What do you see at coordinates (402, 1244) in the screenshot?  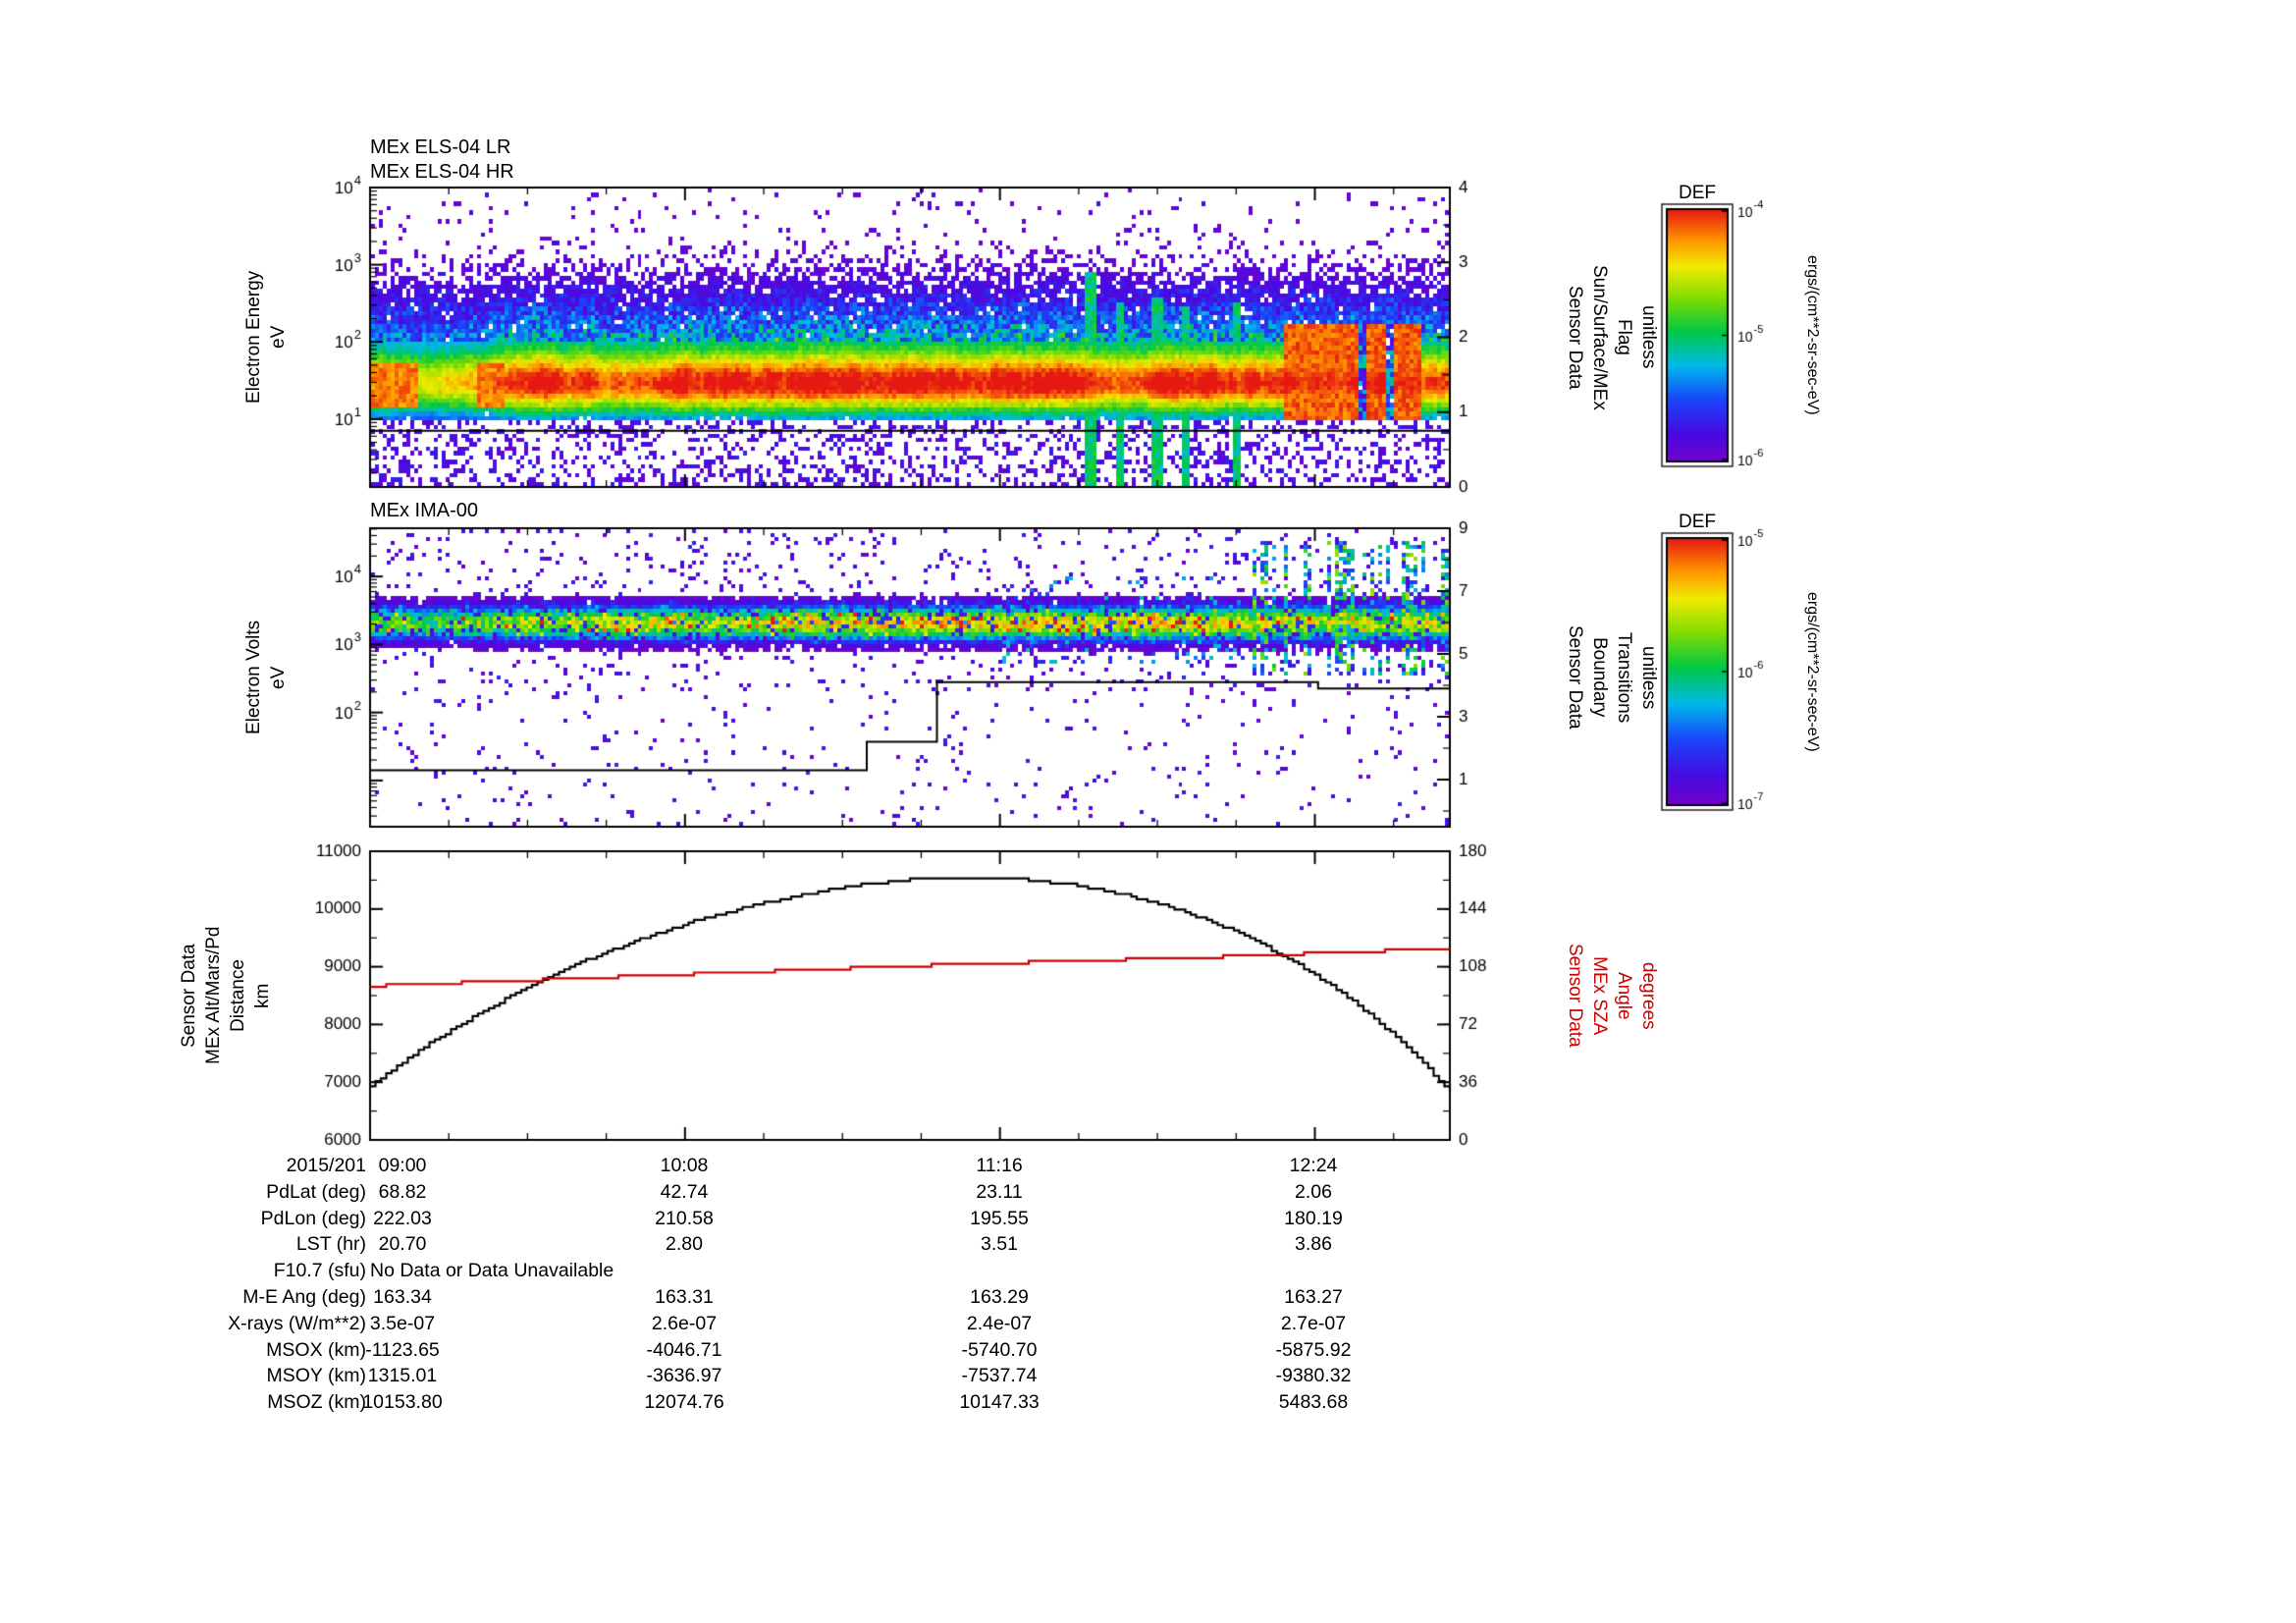 I see `table-cell: 20.70` at bounding box center [402, 1244].